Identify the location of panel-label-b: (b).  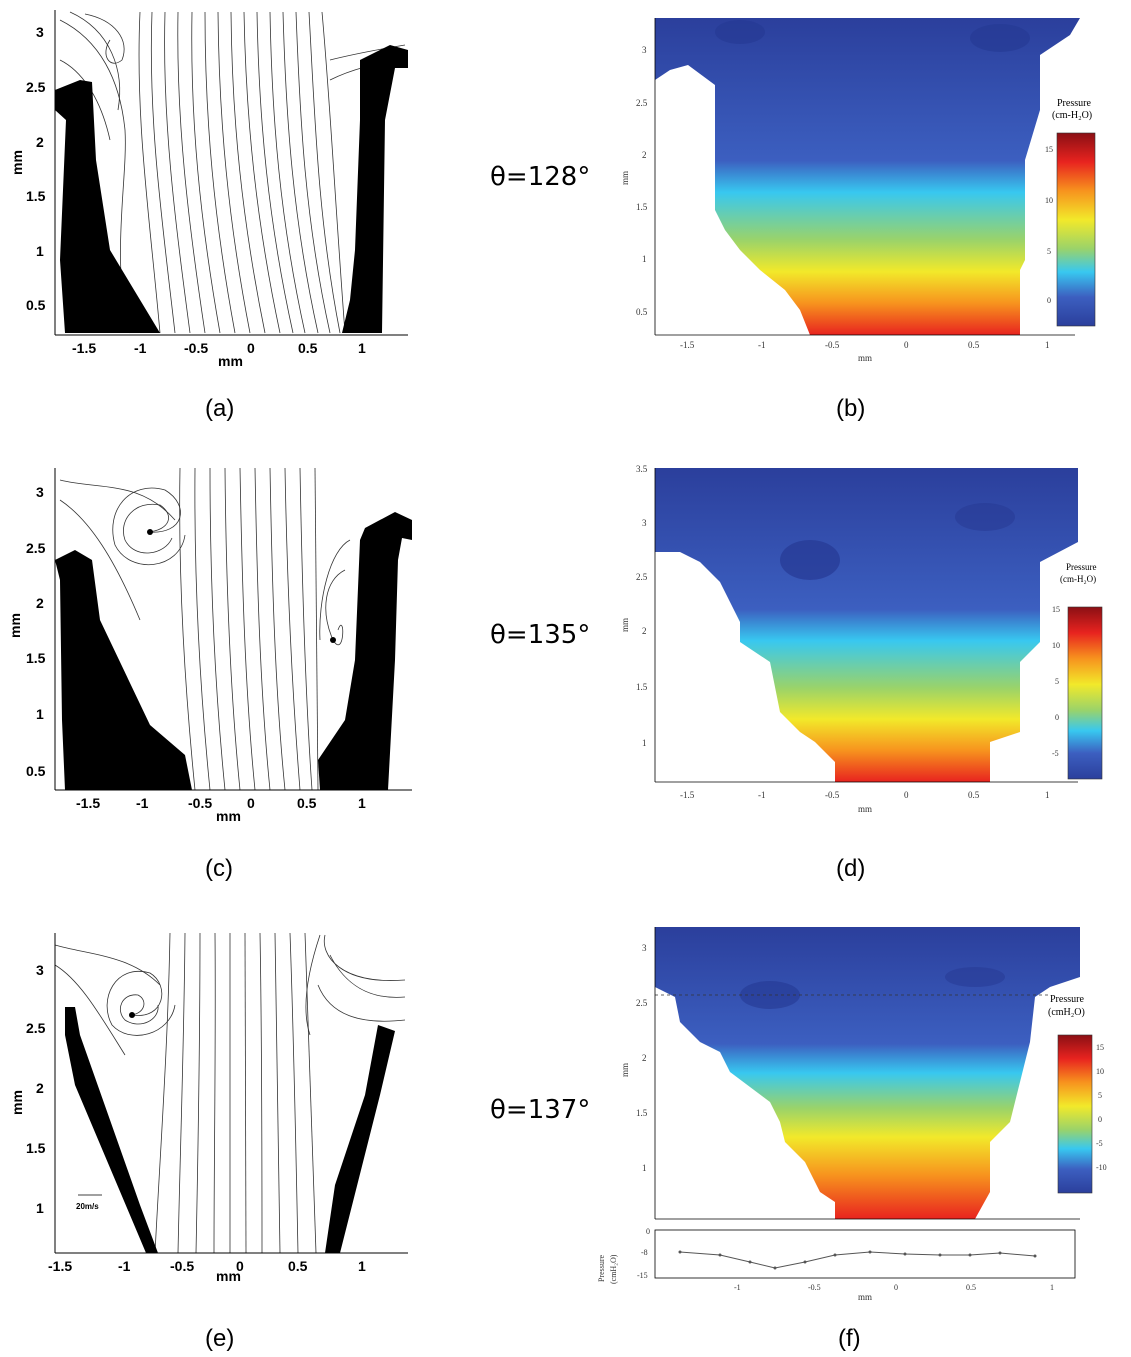
(851, 408).